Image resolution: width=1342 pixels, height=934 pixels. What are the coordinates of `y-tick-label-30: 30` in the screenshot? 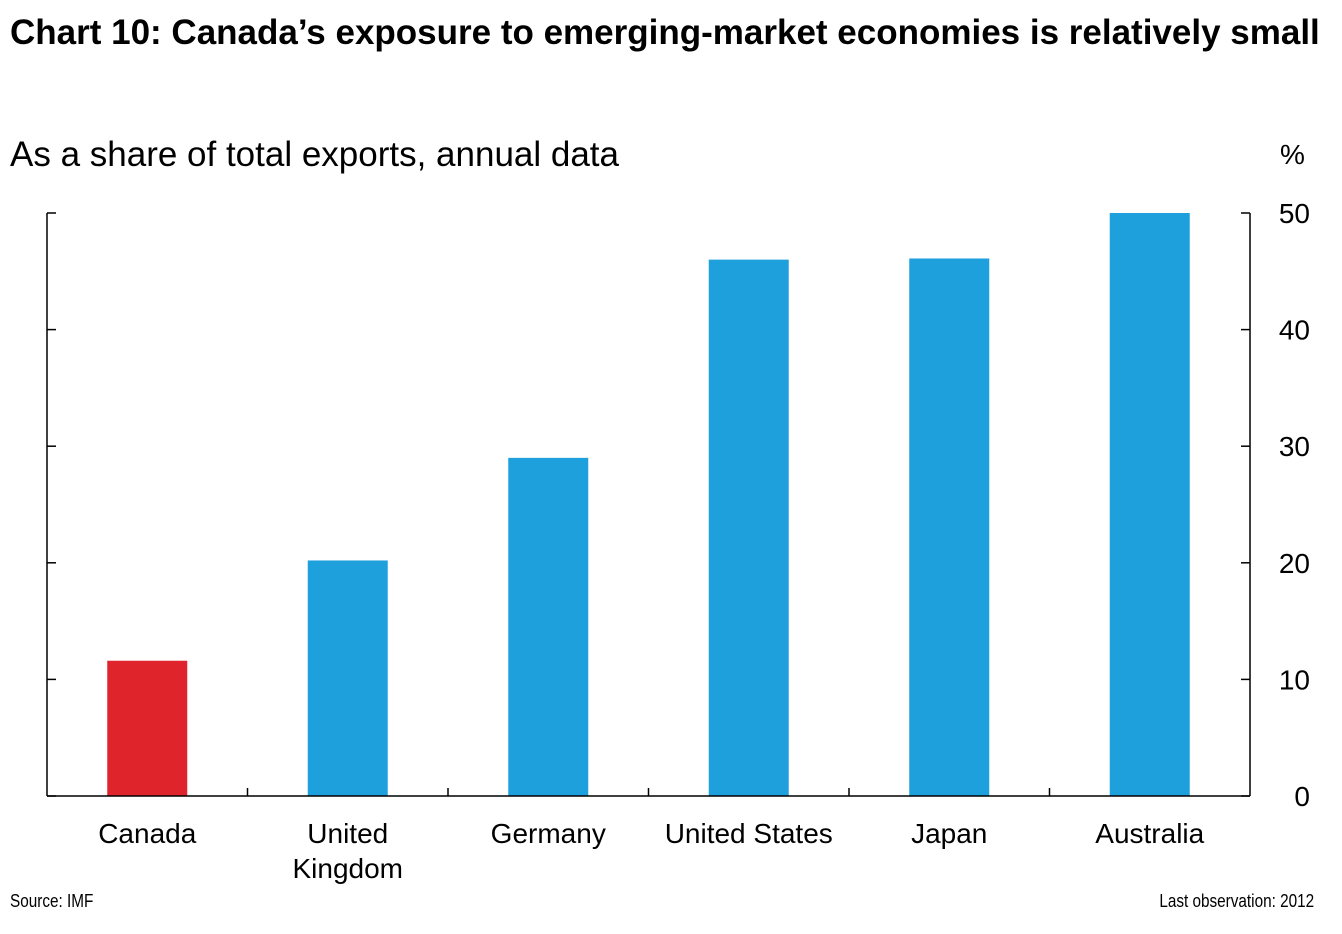 It's located at (1294, 446).